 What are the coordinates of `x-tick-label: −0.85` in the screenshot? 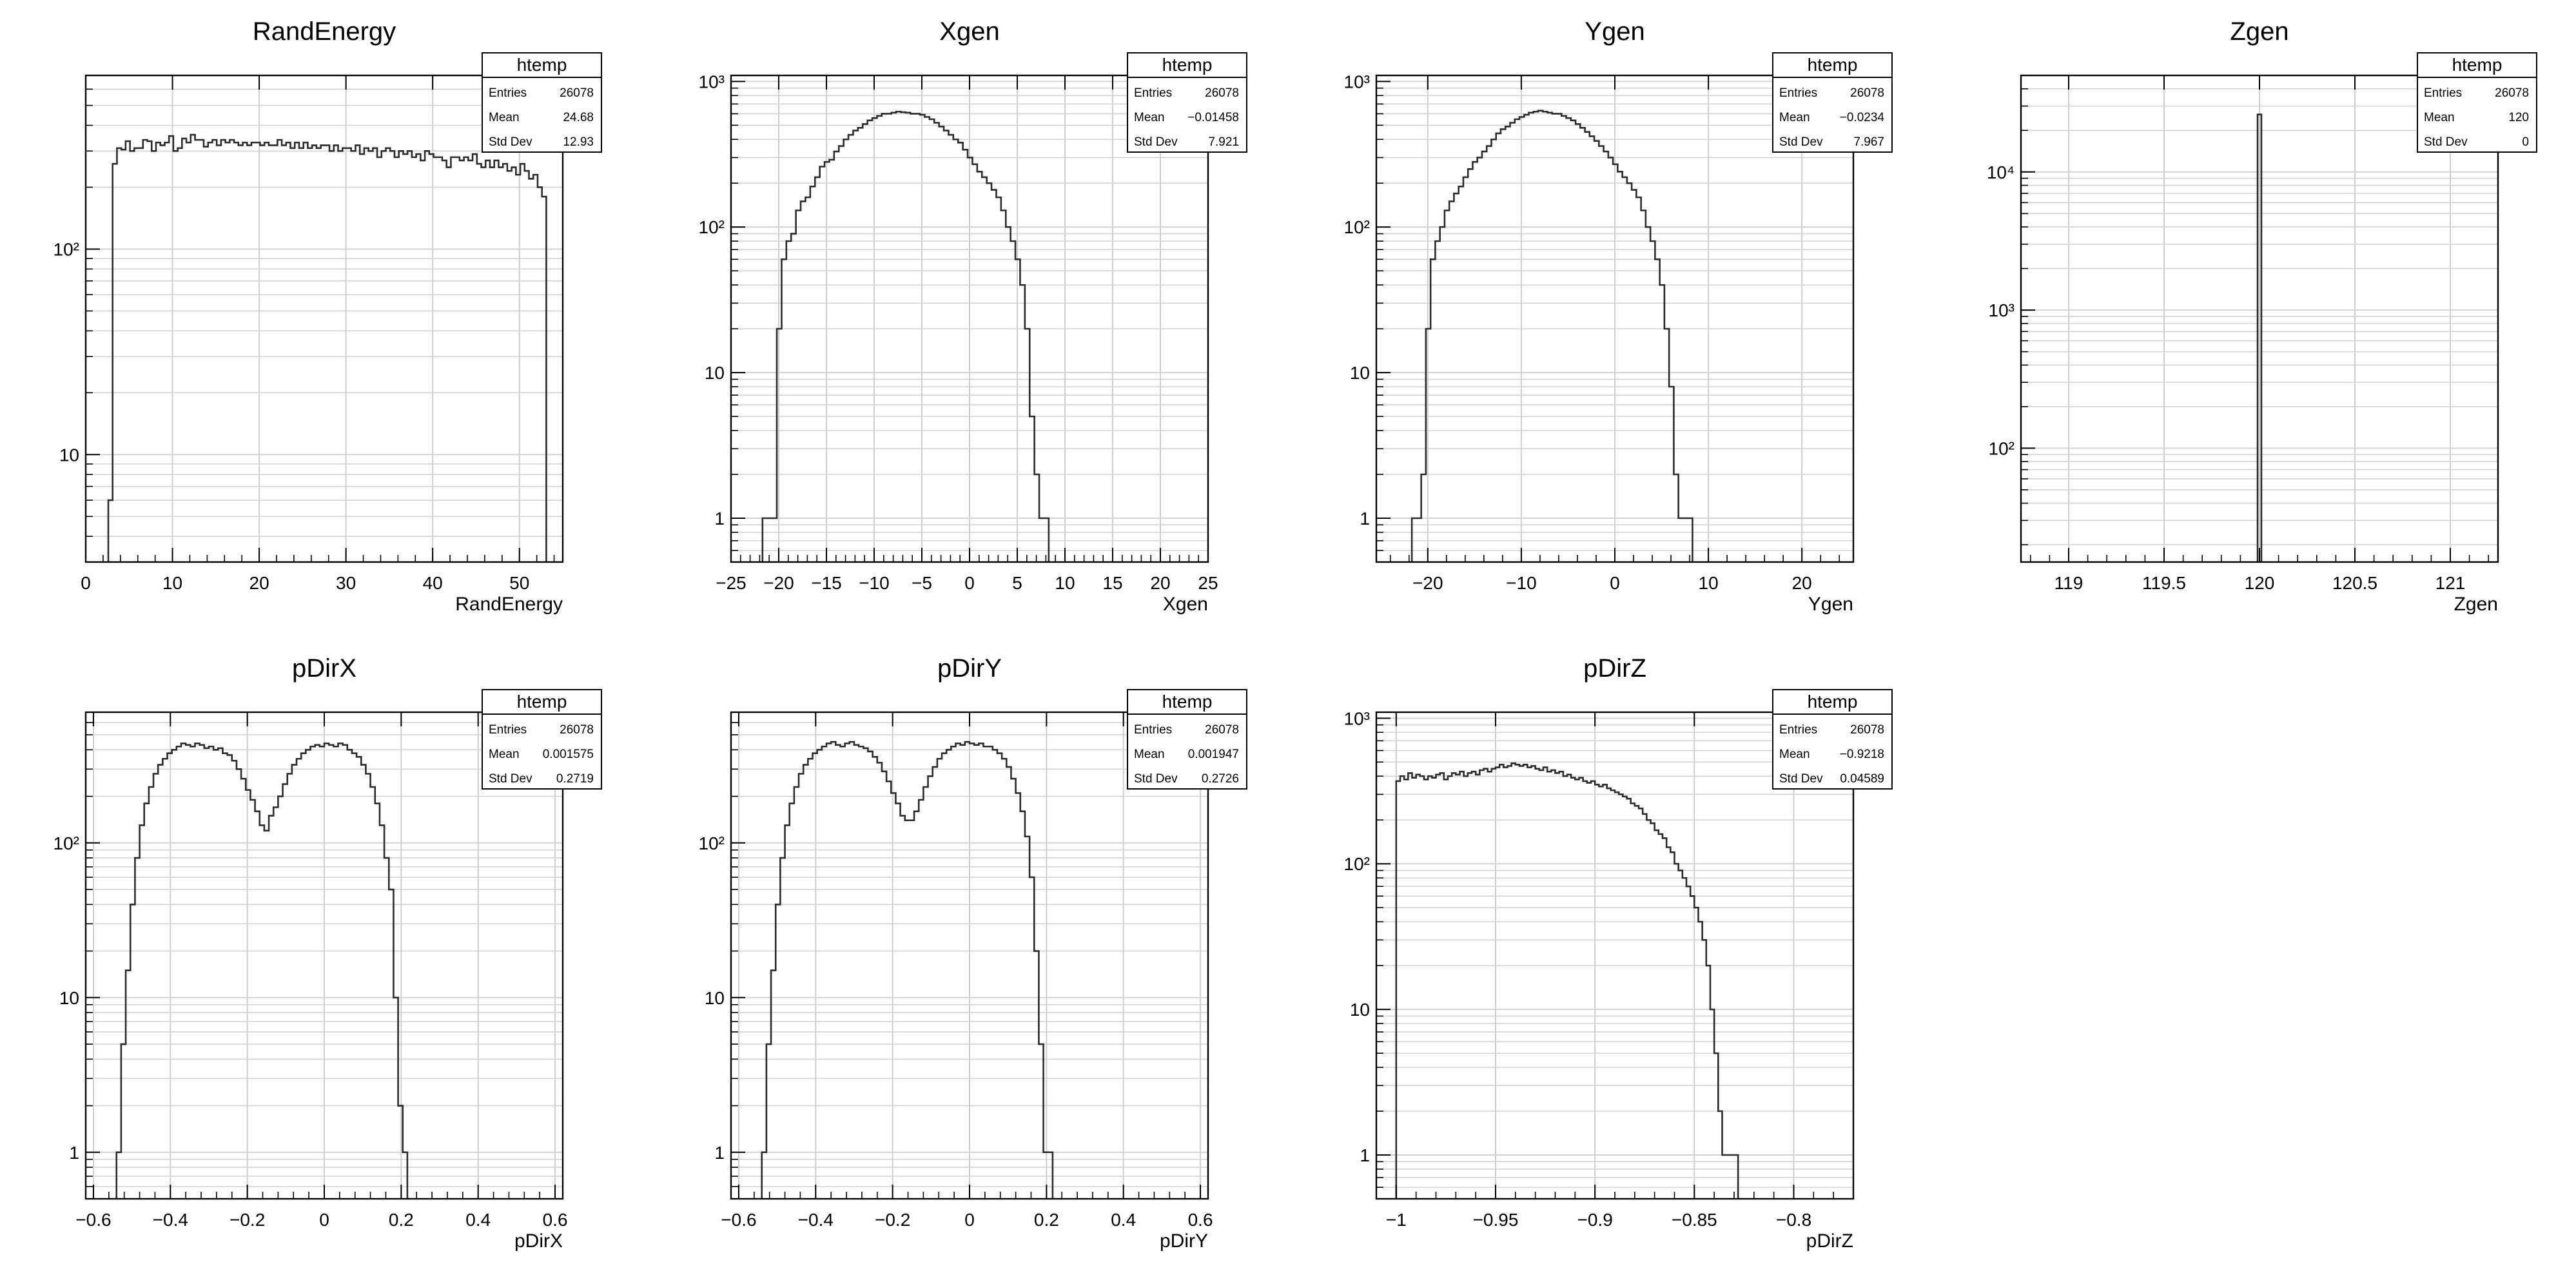 It's located at (1695, 1220).